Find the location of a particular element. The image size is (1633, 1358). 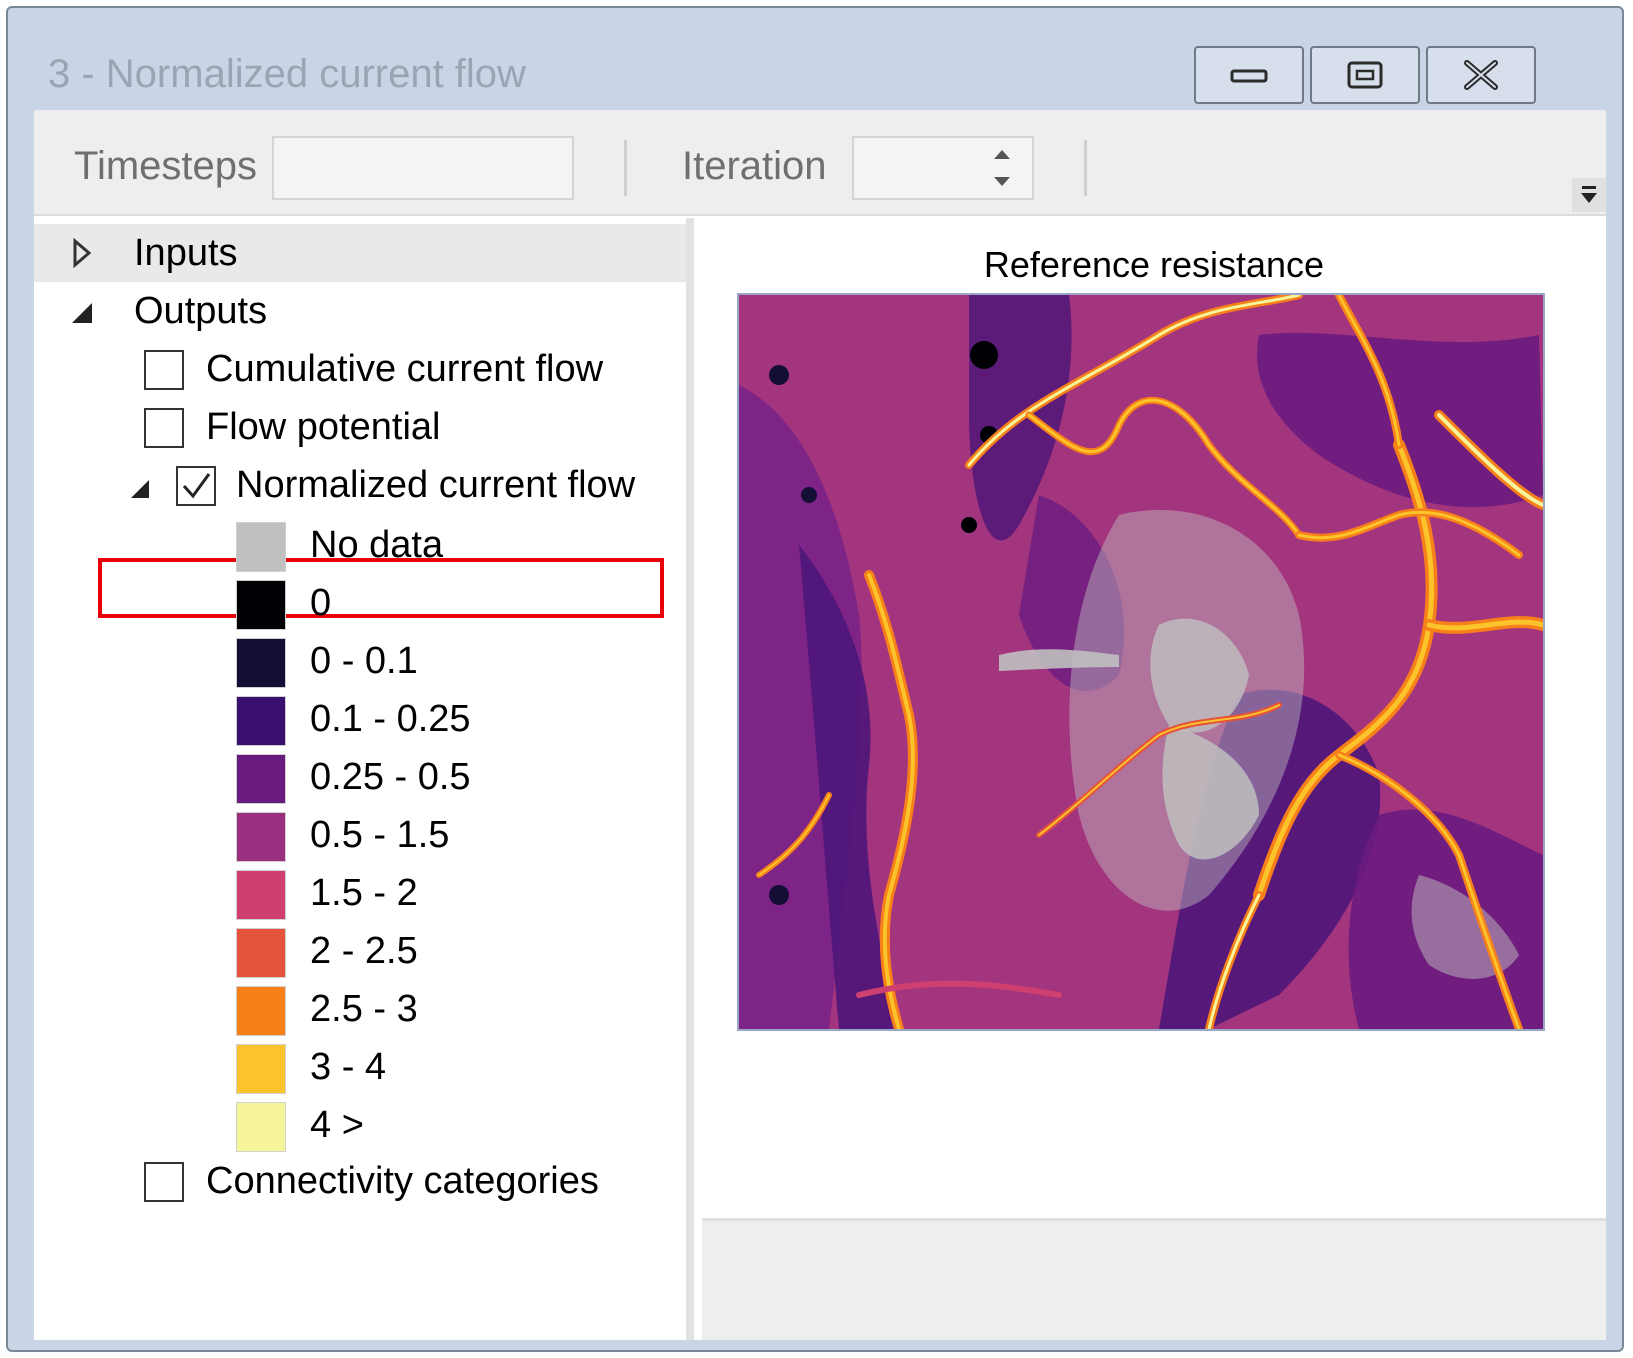

overflow-chevron-icon is located at coordinates (1589, 194).